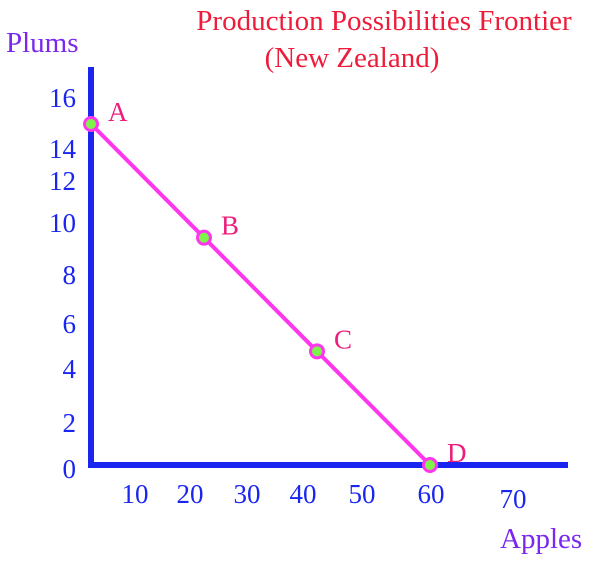  What do you see at coordinates (362, 494) in the screenshot?
I see `x-tick-label: 50` at bounding box center [362, 494].